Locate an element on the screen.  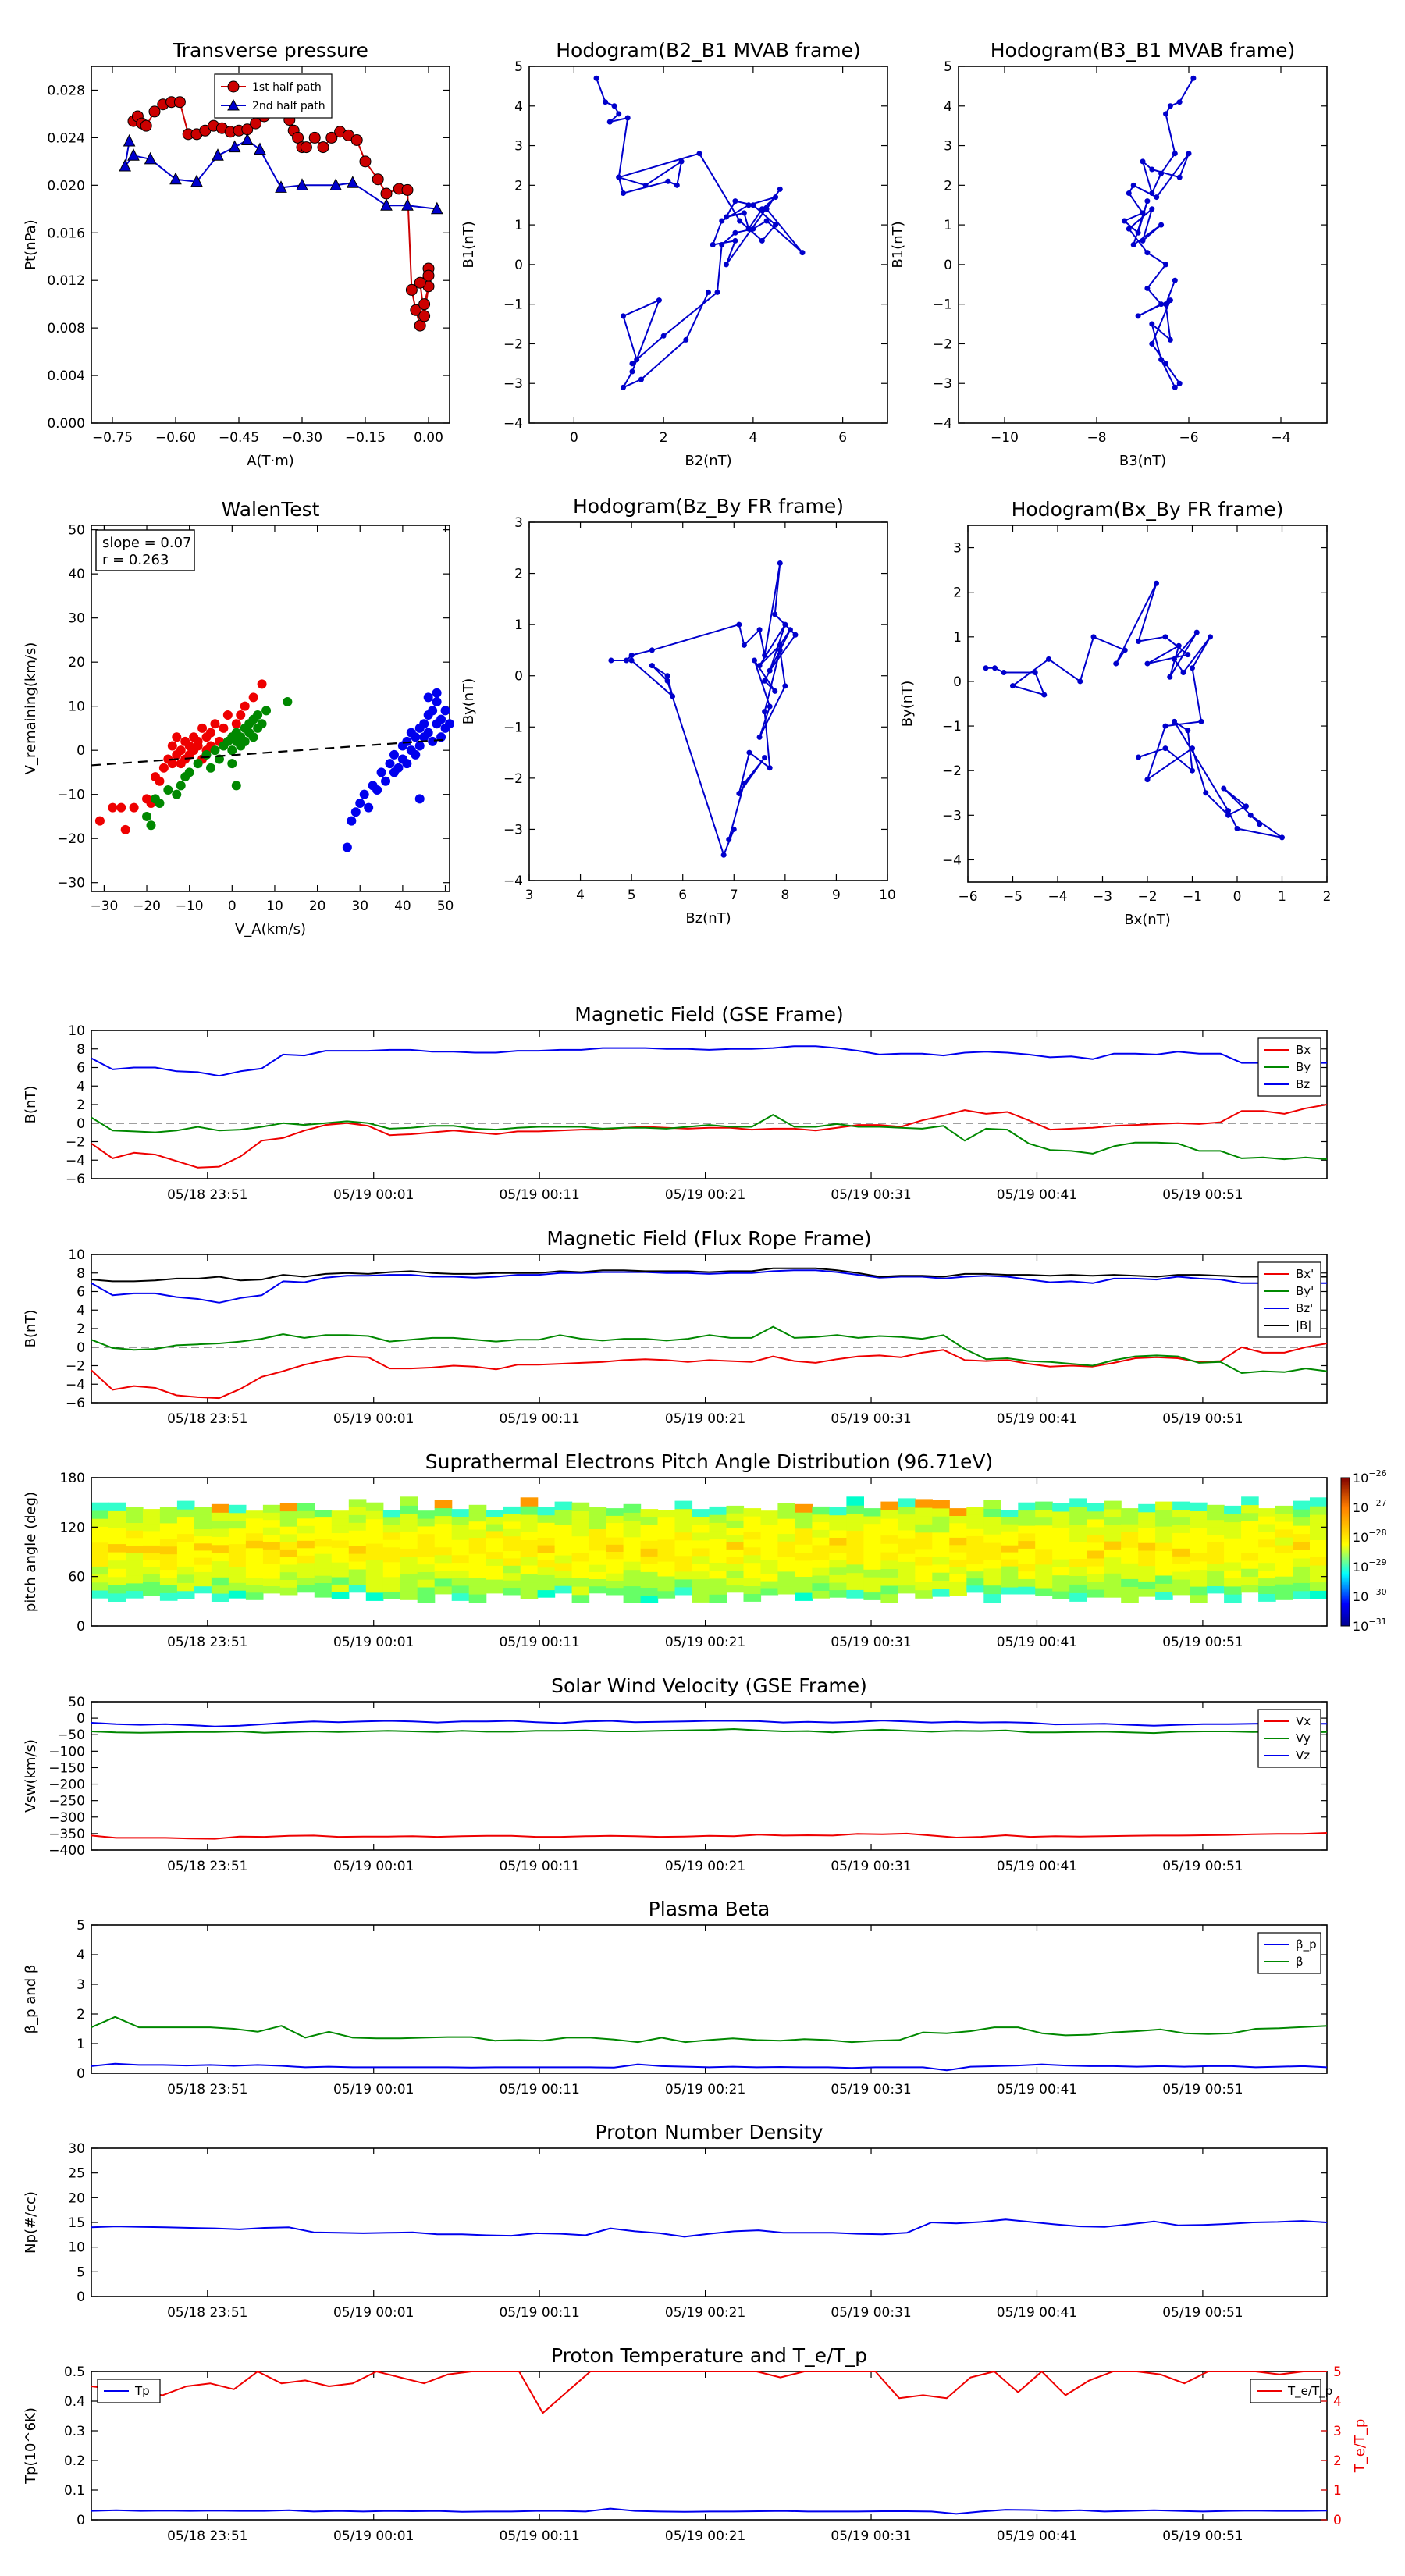
y-tick-label: 0.4 is located at coordinates (74, 2402).